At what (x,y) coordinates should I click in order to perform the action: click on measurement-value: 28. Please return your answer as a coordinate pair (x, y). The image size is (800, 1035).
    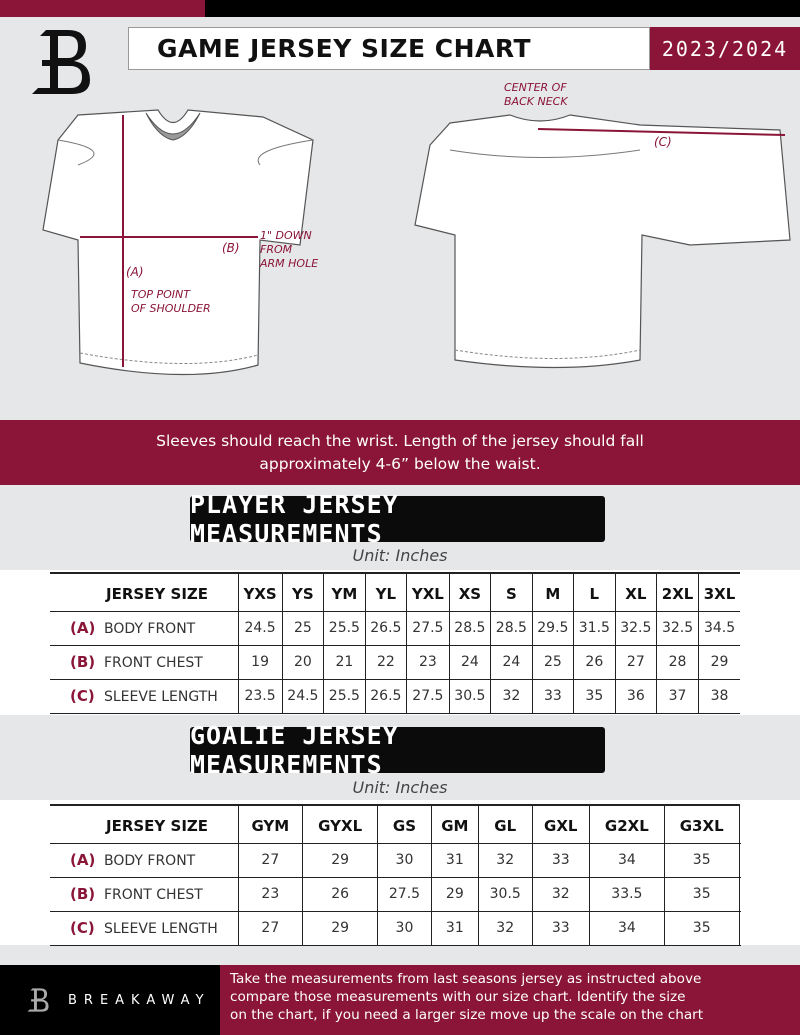
    Looking at the image, I should click on (677, 662).